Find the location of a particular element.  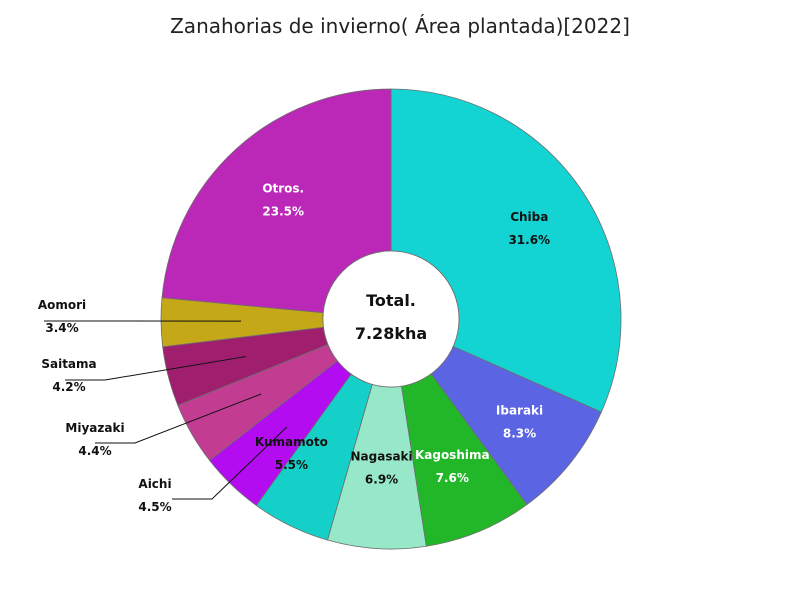

label-aichi: Aichi is located at coordinates (154, 484).